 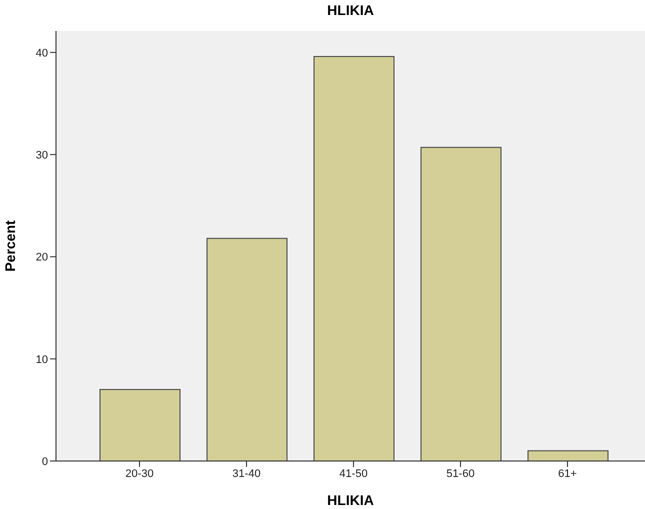 What do you see at coordinates (567, 474) in the screenshot?
I see `x-tick-label: 61+` at bounding box center [567, 474].